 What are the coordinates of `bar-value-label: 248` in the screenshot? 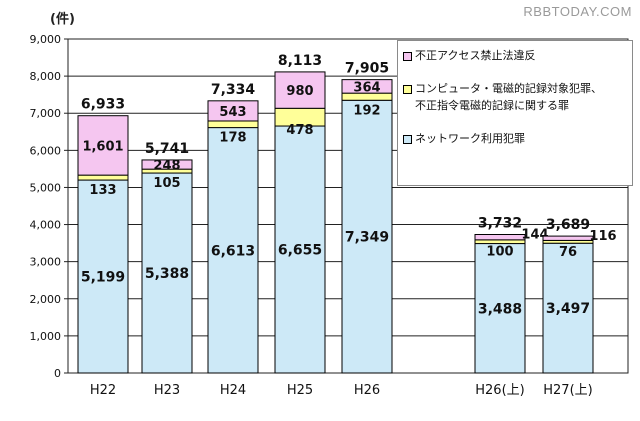 It's located at (166, 166).